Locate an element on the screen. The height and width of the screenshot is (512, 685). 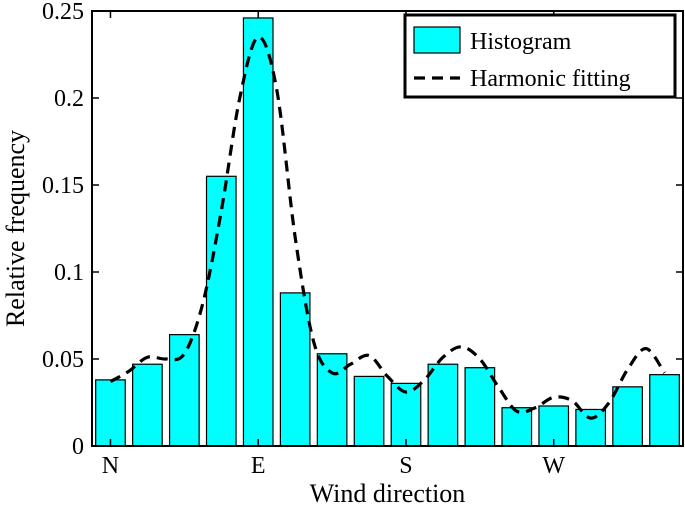
legend-label-histogram: Histogram is located at coordinates (521, 42).